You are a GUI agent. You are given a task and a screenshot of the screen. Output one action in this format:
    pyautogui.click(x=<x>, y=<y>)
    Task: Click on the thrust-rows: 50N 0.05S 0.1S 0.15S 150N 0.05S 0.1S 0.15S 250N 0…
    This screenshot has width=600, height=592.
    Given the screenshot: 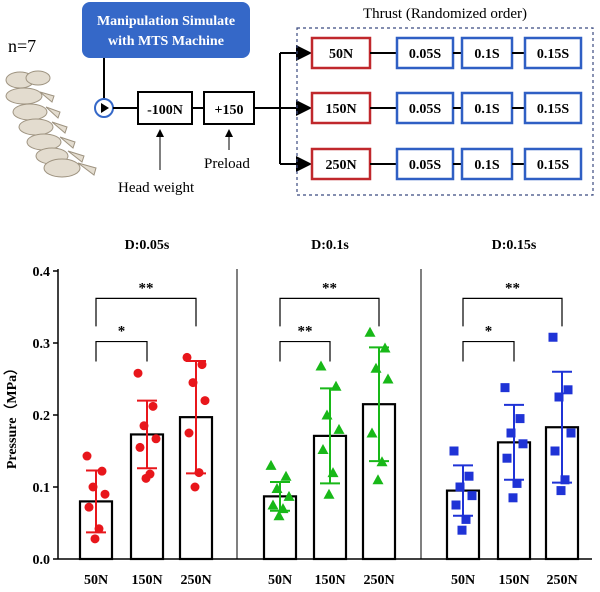 What is the action you would take?
    pyautogui.click(x=446, y=108)
    